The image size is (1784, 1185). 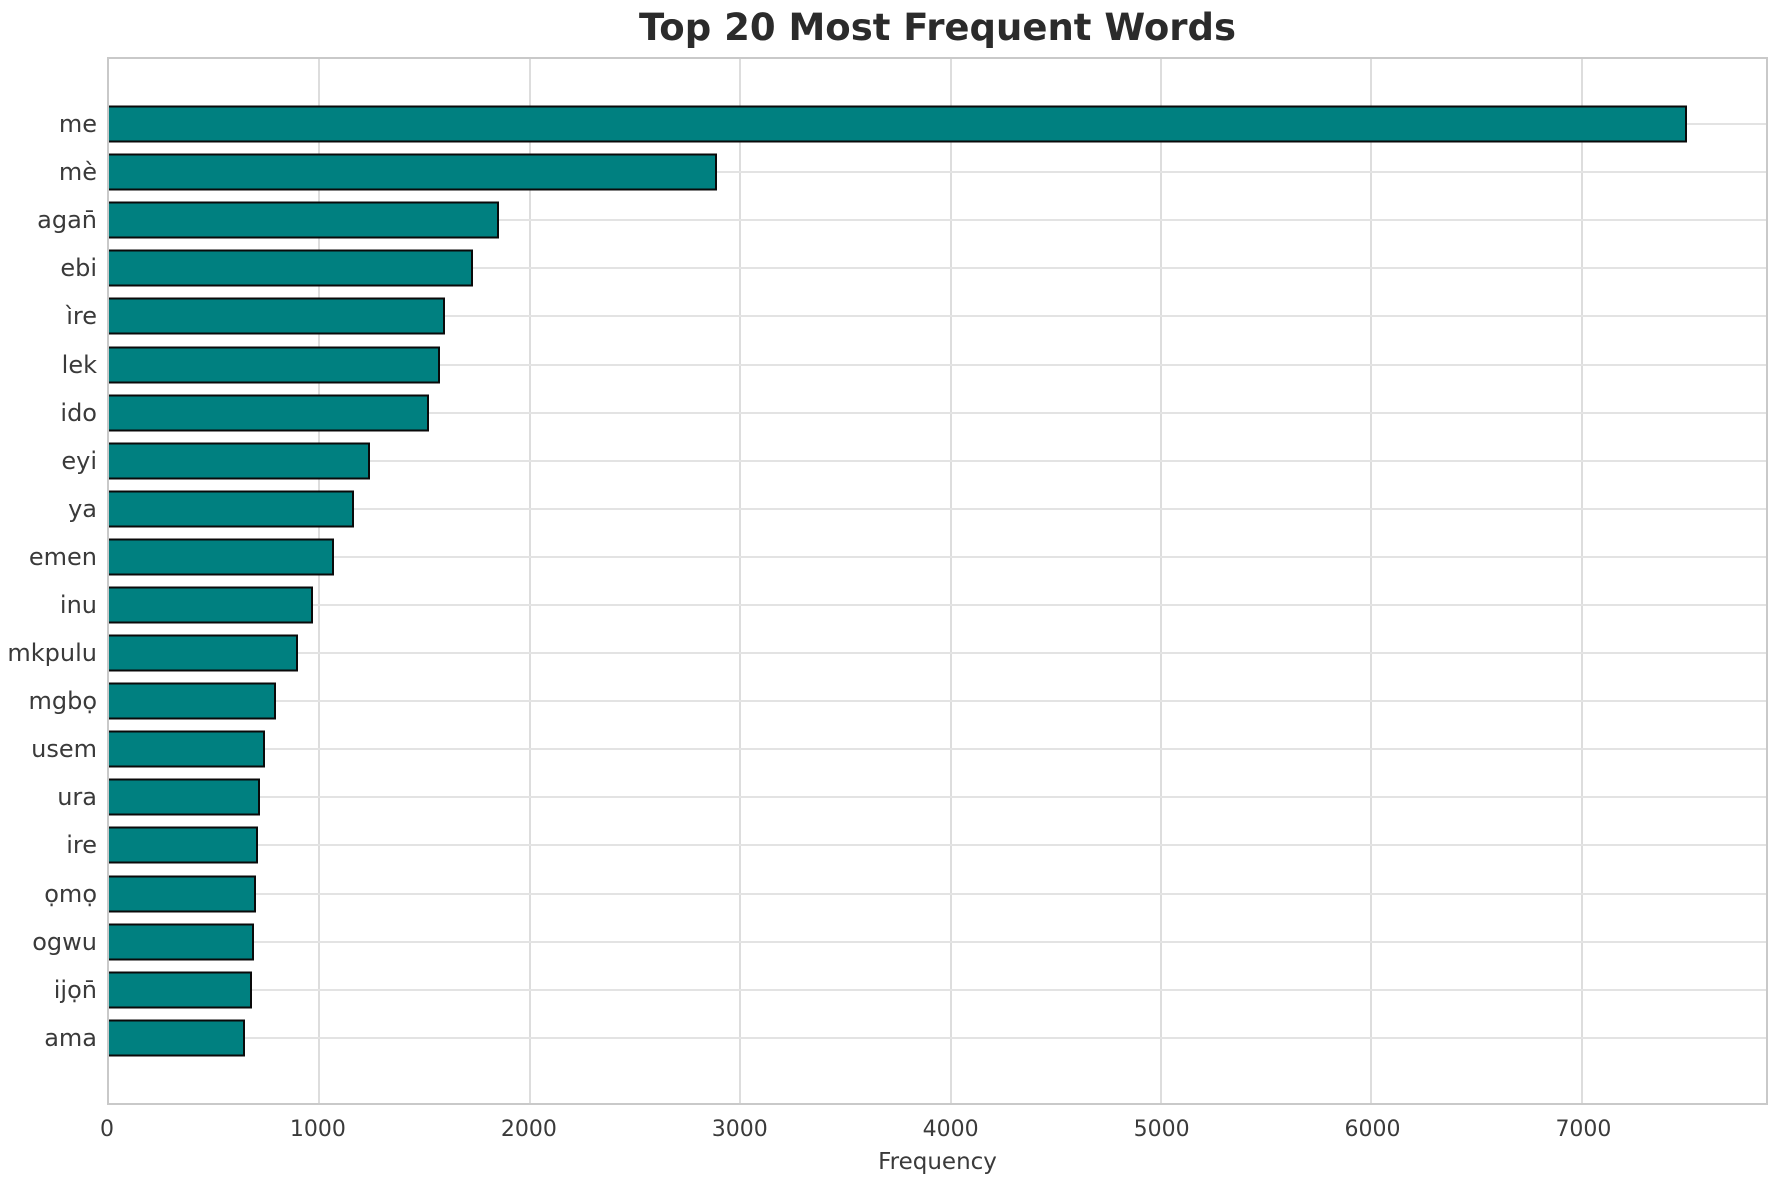 I want to click on bar-row: inu, so click(x=913, y=605).